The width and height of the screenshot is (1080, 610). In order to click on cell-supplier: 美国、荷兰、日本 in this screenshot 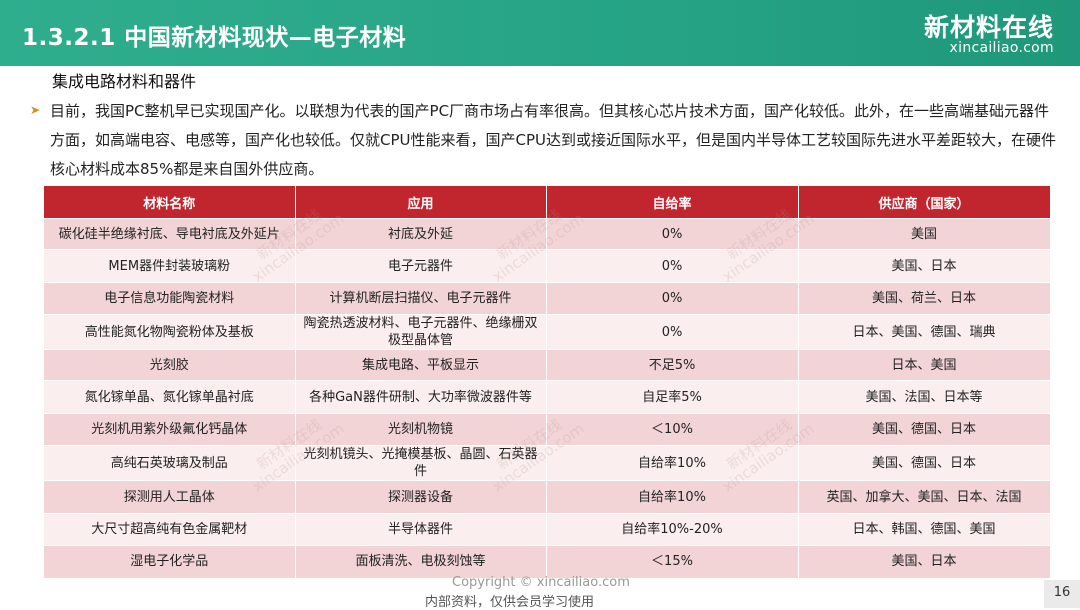, I will do `click(924, 298)`.